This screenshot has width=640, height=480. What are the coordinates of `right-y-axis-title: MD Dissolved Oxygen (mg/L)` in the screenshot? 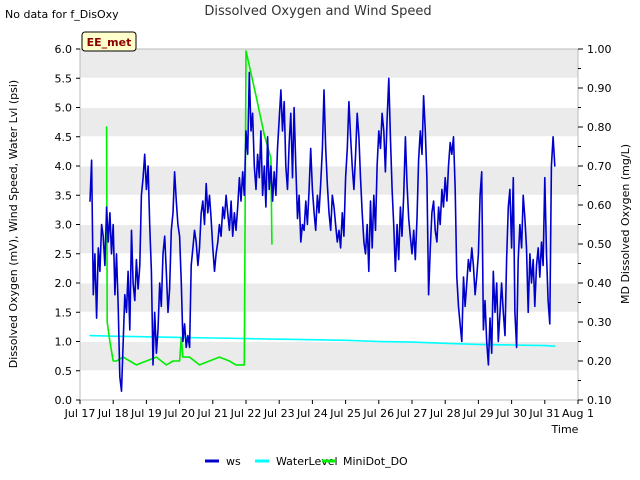 It's located at (625, 224).